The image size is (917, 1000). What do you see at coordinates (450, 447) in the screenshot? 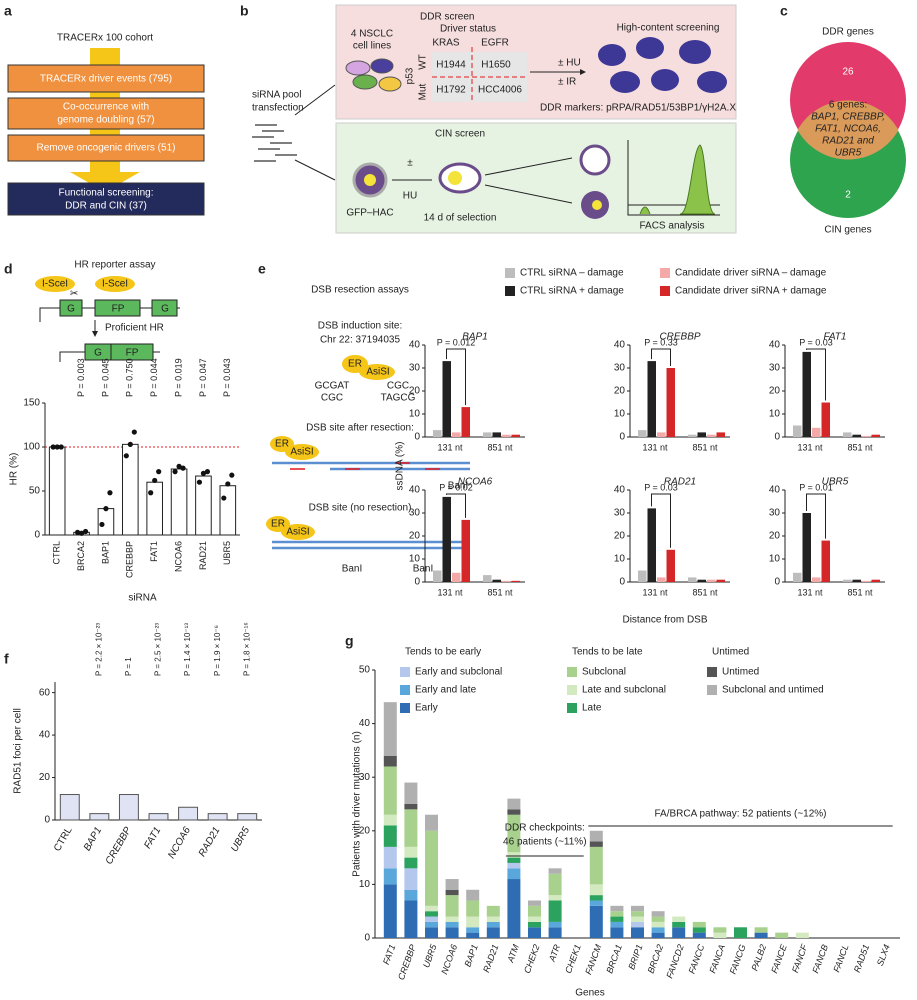
I see `x-tick-label: 131 nt` at bounding box center [450, 447].